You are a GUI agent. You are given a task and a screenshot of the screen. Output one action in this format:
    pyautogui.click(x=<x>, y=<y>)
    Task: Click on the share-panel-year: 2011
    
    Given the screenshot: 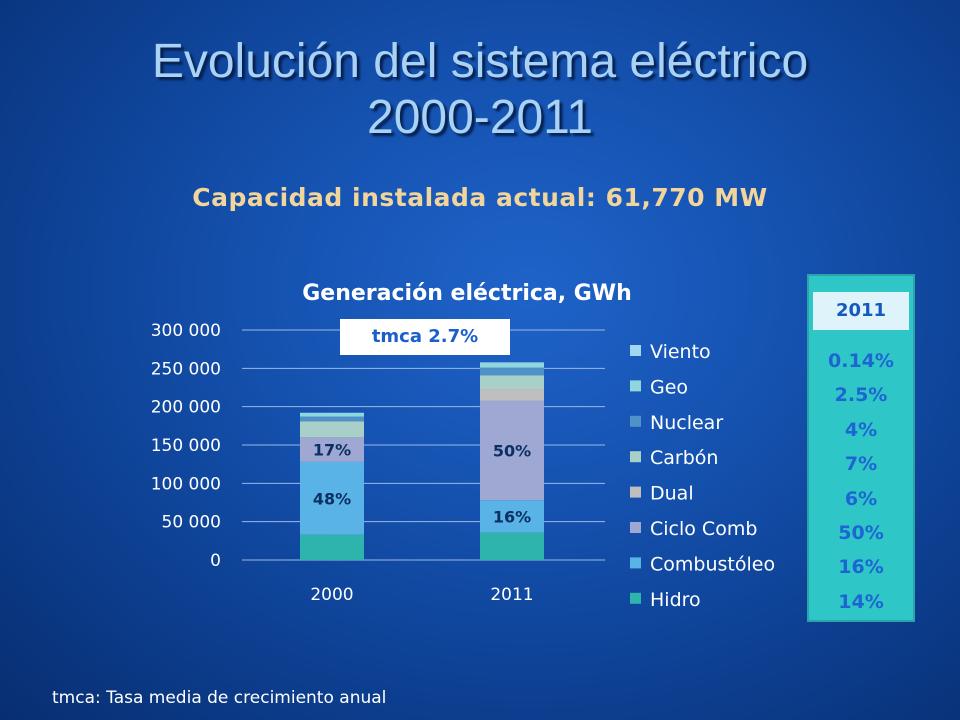 What is the action you would take?
    pyautogui.click(x=861, y=311)
    